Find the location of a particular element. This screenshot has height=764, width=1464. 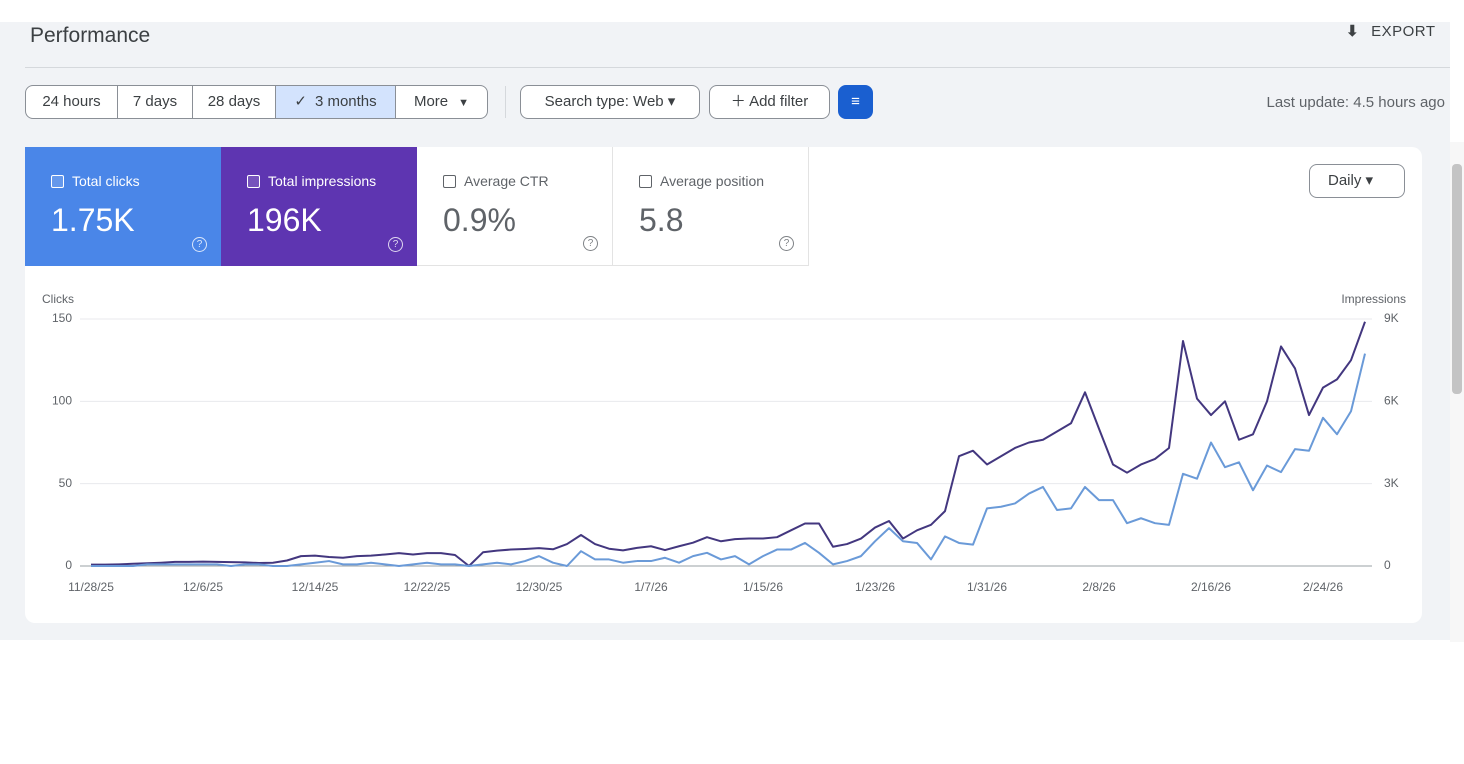

y-tick-label: 50 is located at coordinates (66, 483).